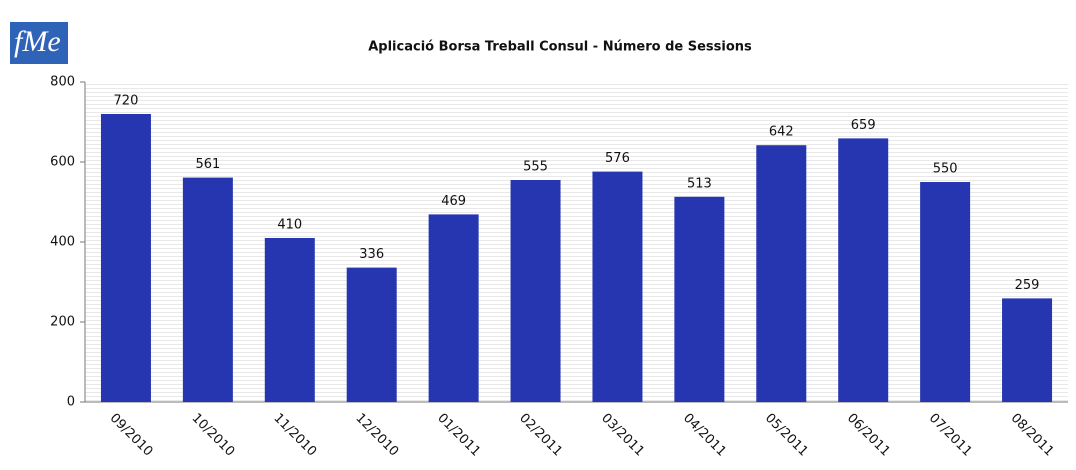 The height and width of the screenshot is (470, 1076). What do you see at coordinates (376, 435) in the screenshot?
I see `x-tick-label: 12/2010` at bounding box center [376, 435].